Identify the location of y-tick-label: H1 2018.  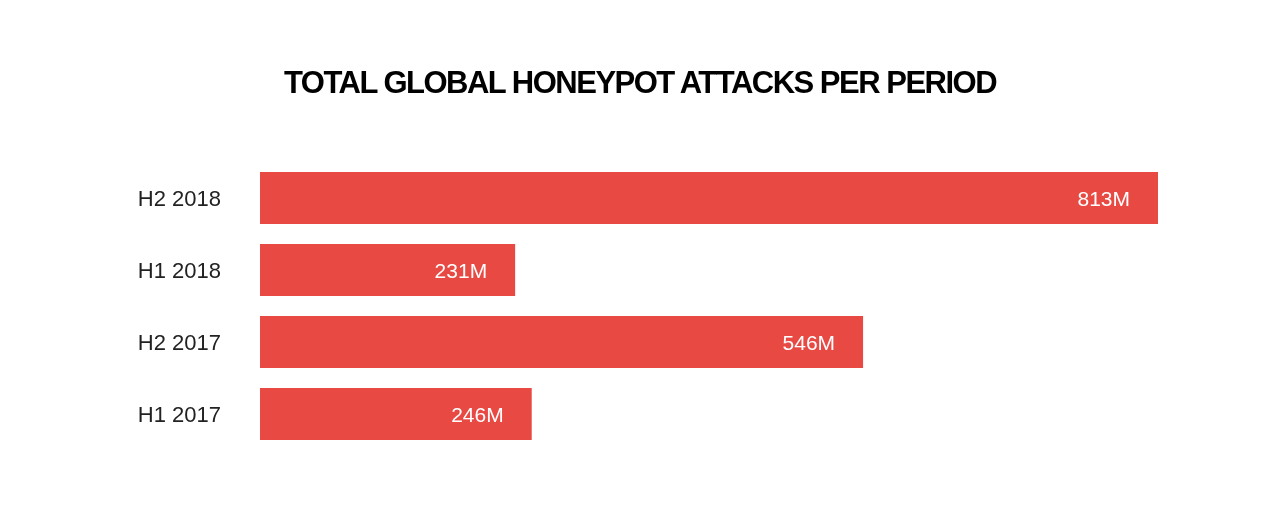
(179, 270).